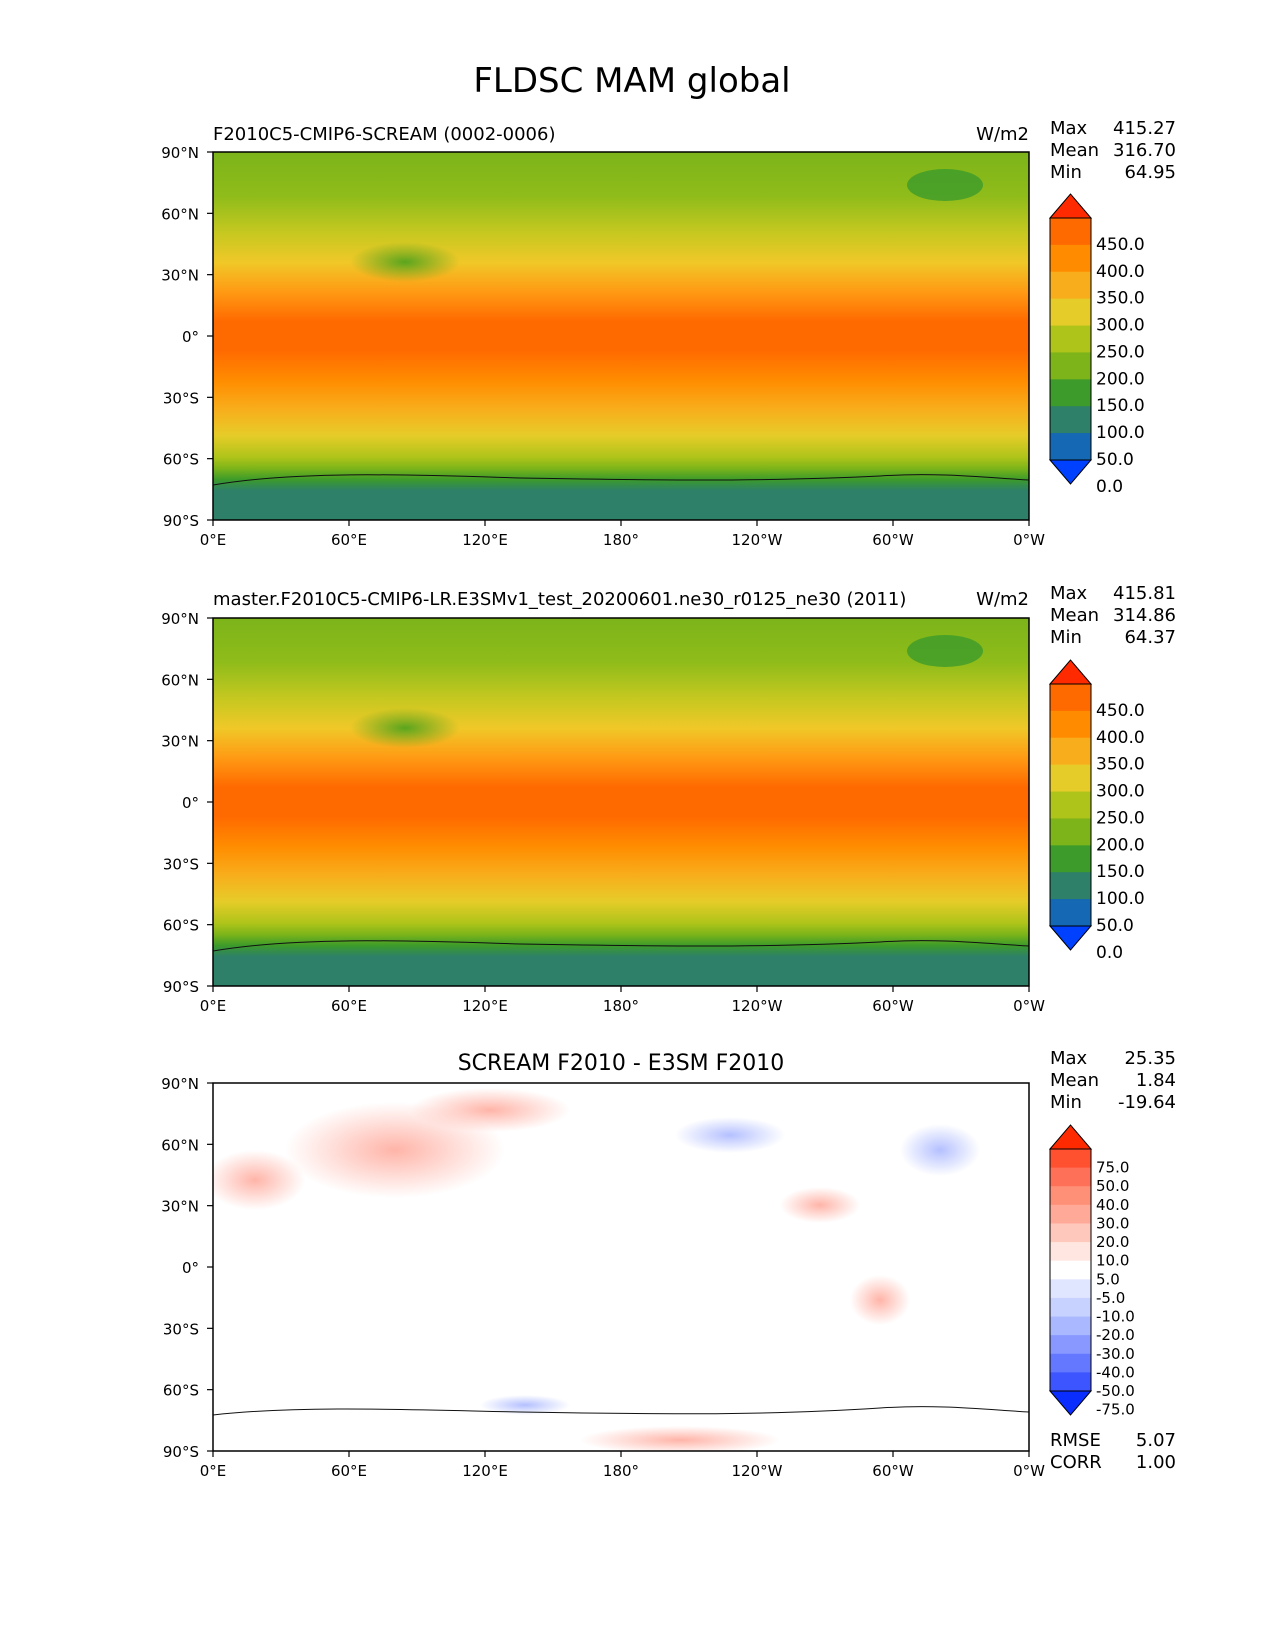 This screenshot has height=1650, width=1275. Describe the element at coordinates (1120, 738) in the screenshot. I see `colorbar-label: 400.0` at that location.